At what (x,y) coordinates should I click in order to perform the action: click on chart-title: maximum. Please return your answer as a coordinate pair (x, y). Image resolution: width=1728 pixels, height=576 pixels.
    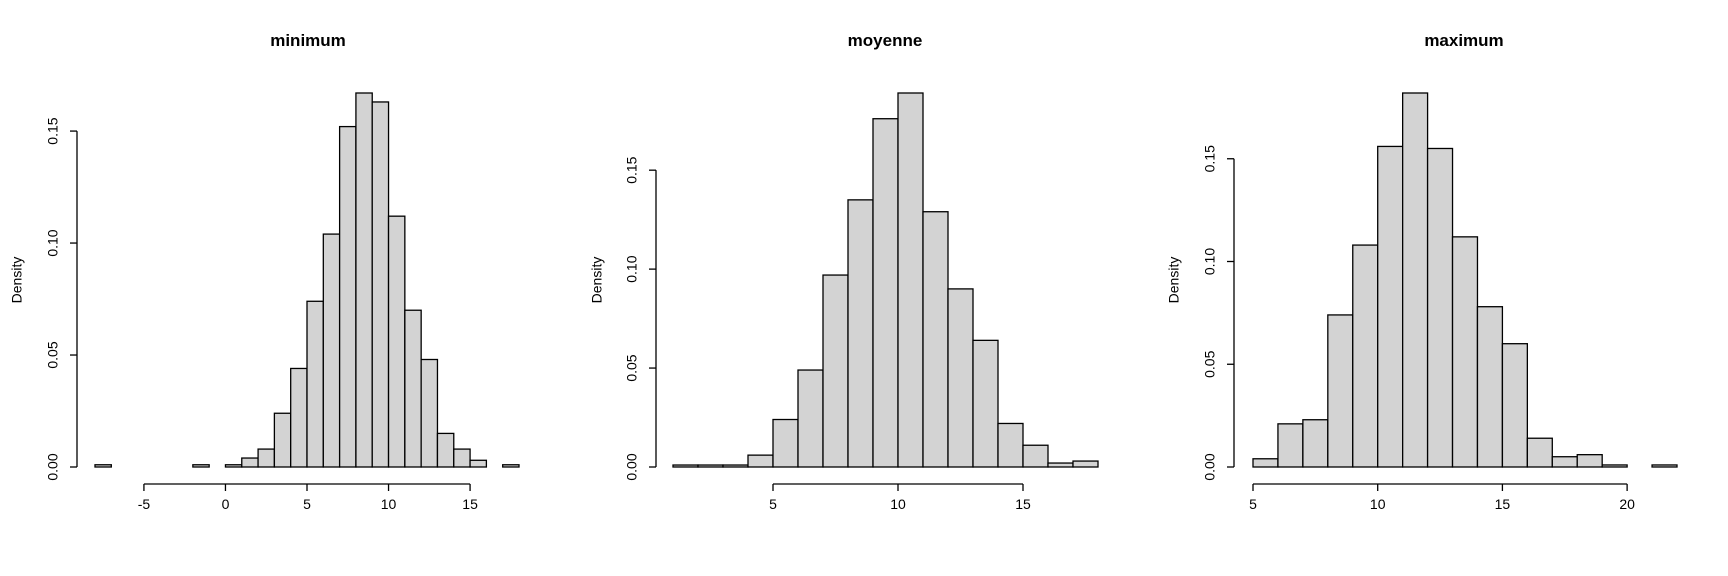
    Looking at the image, I should click on (1463, 40).